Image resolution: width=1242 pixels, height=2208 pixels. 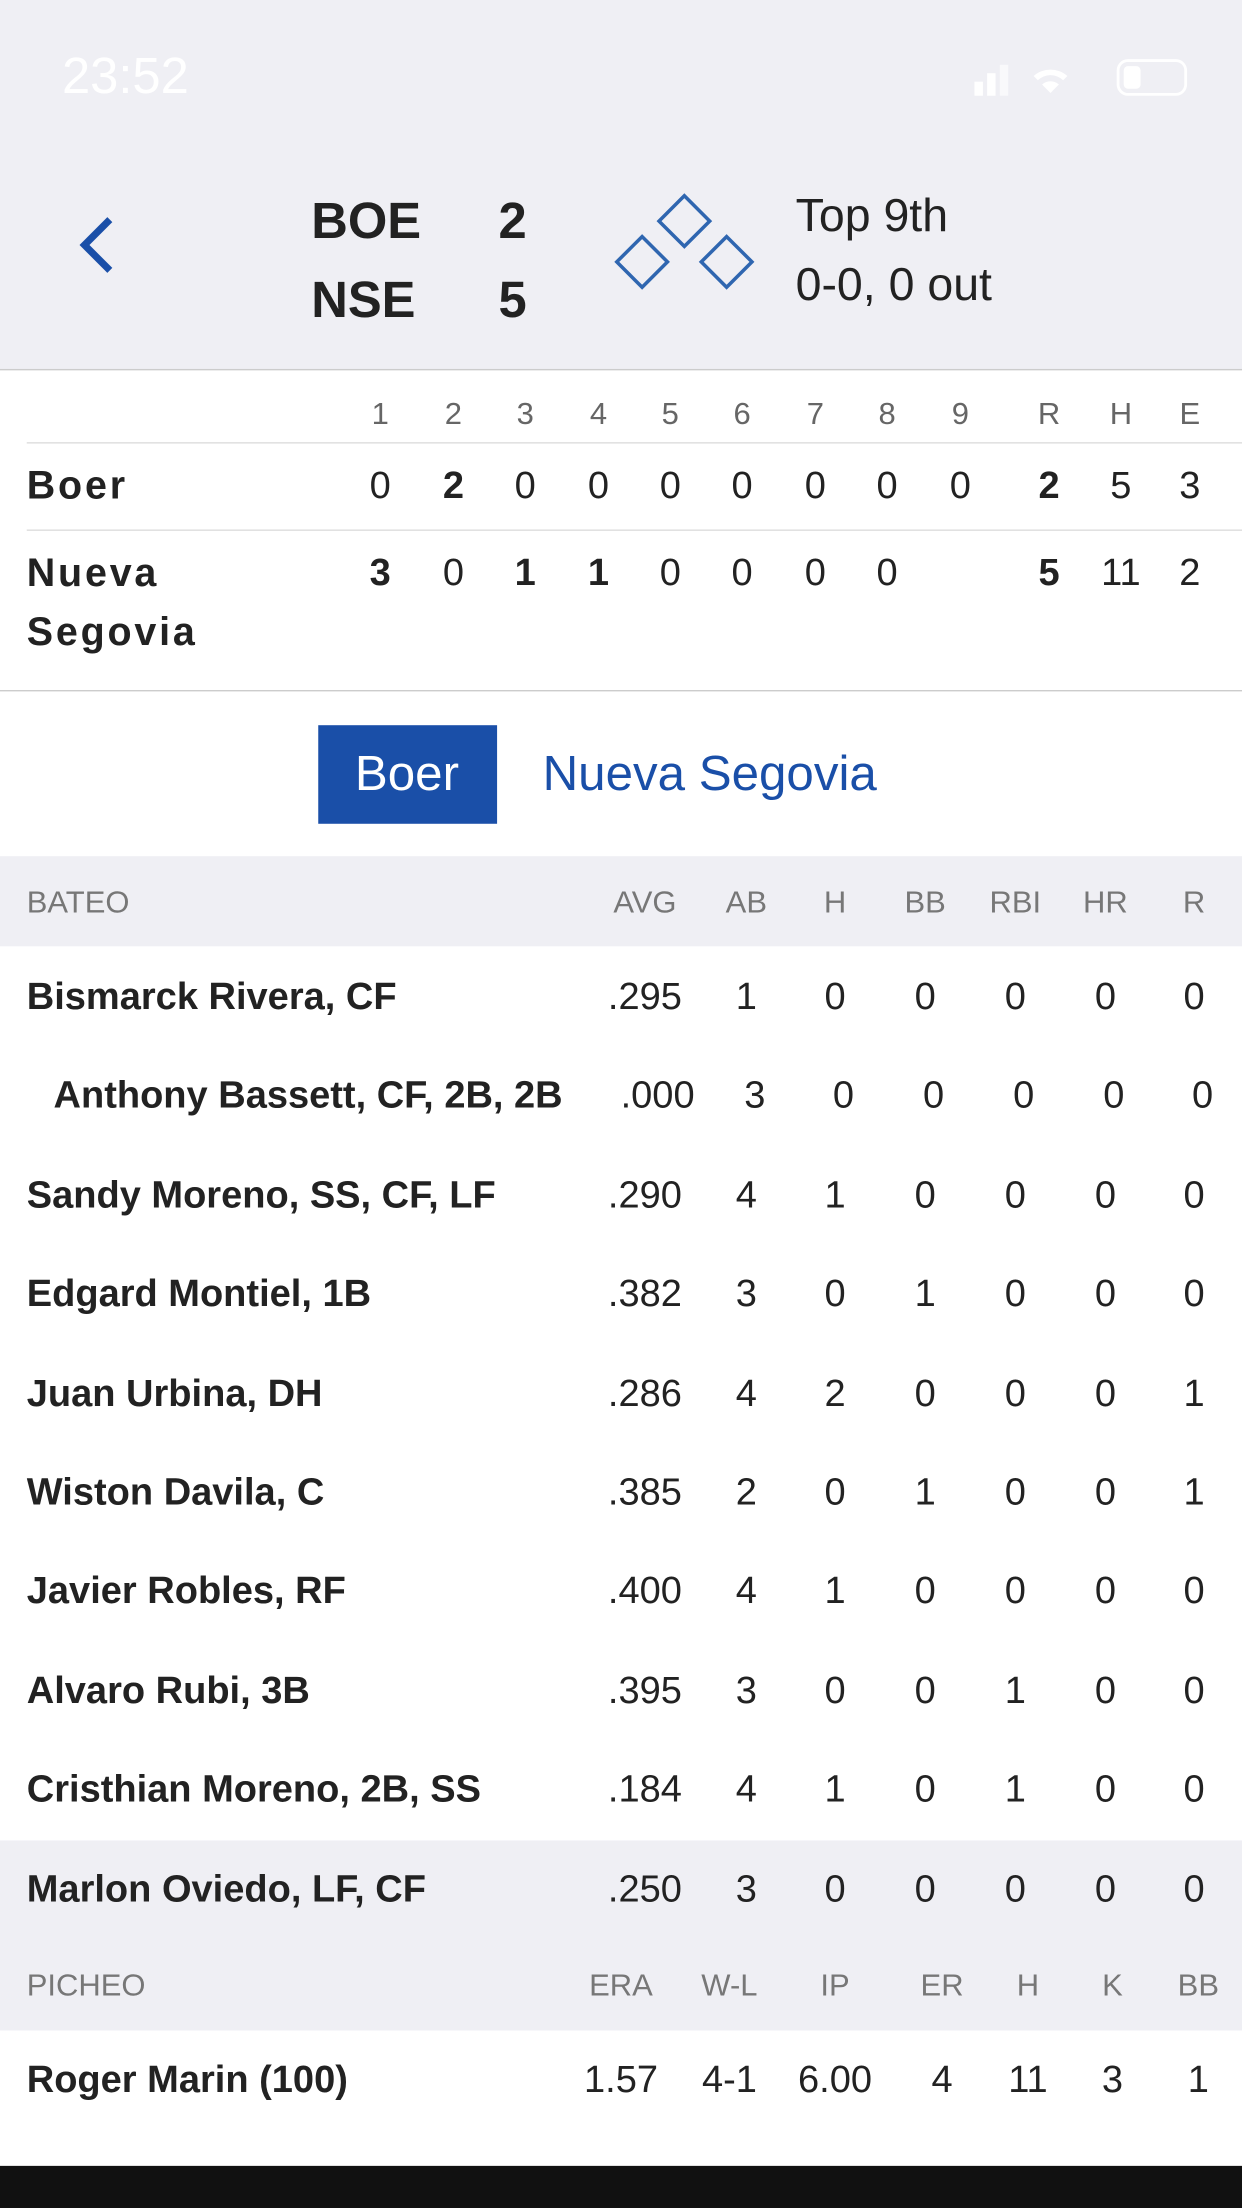 What do you see at coordinates (835, 2079) in the screenshot?
I see `stat: 6.00` at bounding box center [835, 2079].